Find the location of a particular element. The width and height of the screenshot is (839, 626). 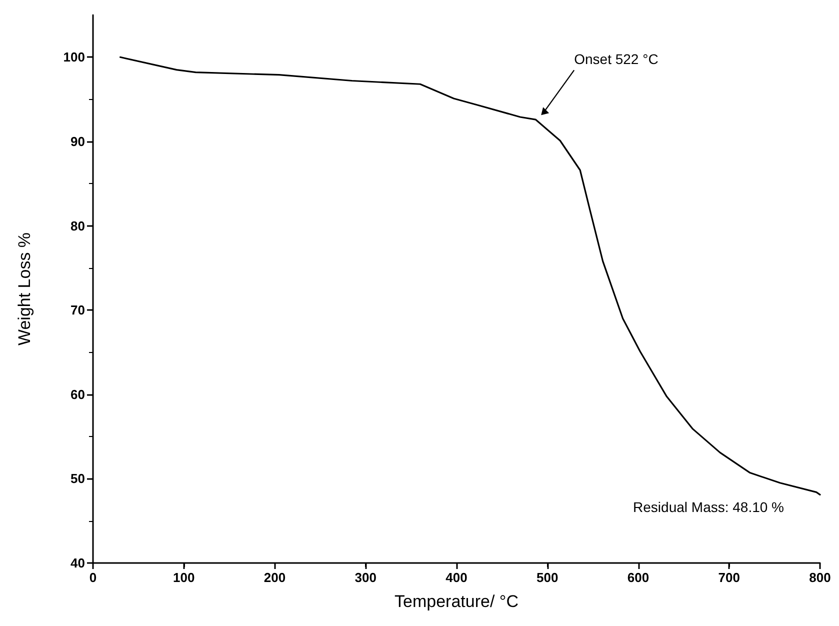

annotation: Onset 522 °C is located at coordinates (616, 59).